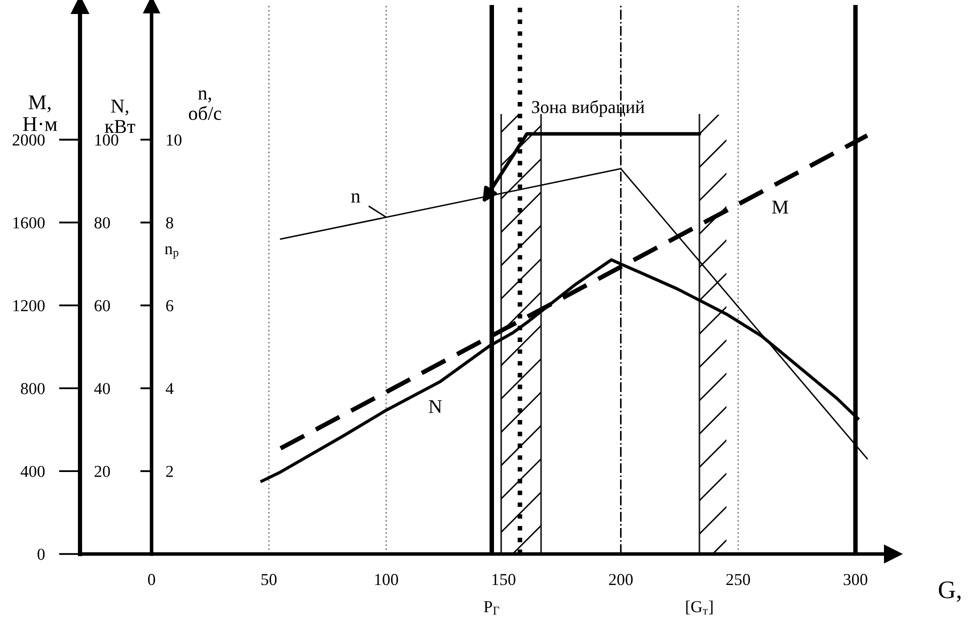  I want to click on series-label: N, so click(435, 406).